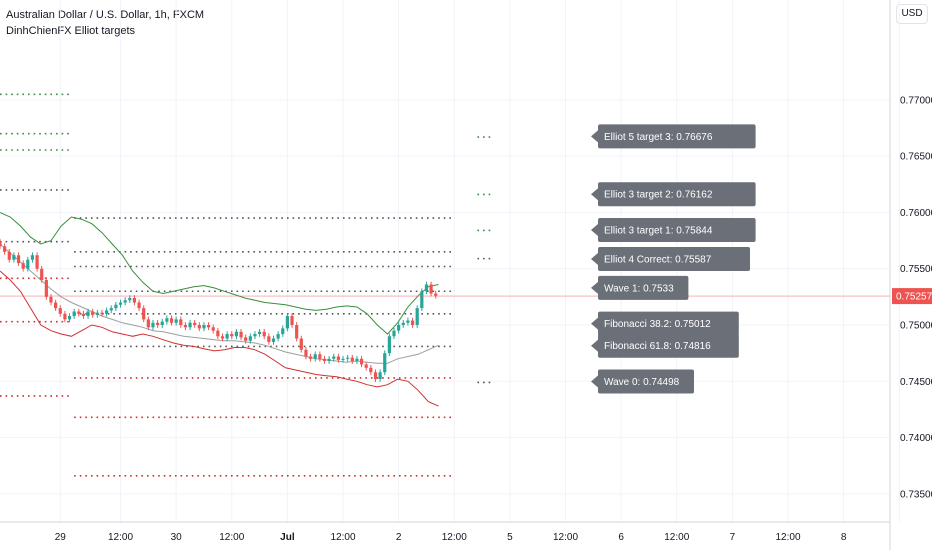 Image resolution: width=932 pixels, height=550 pixels. I want to click on level-label: Wave 1: 0.7533, so click(640, 287).